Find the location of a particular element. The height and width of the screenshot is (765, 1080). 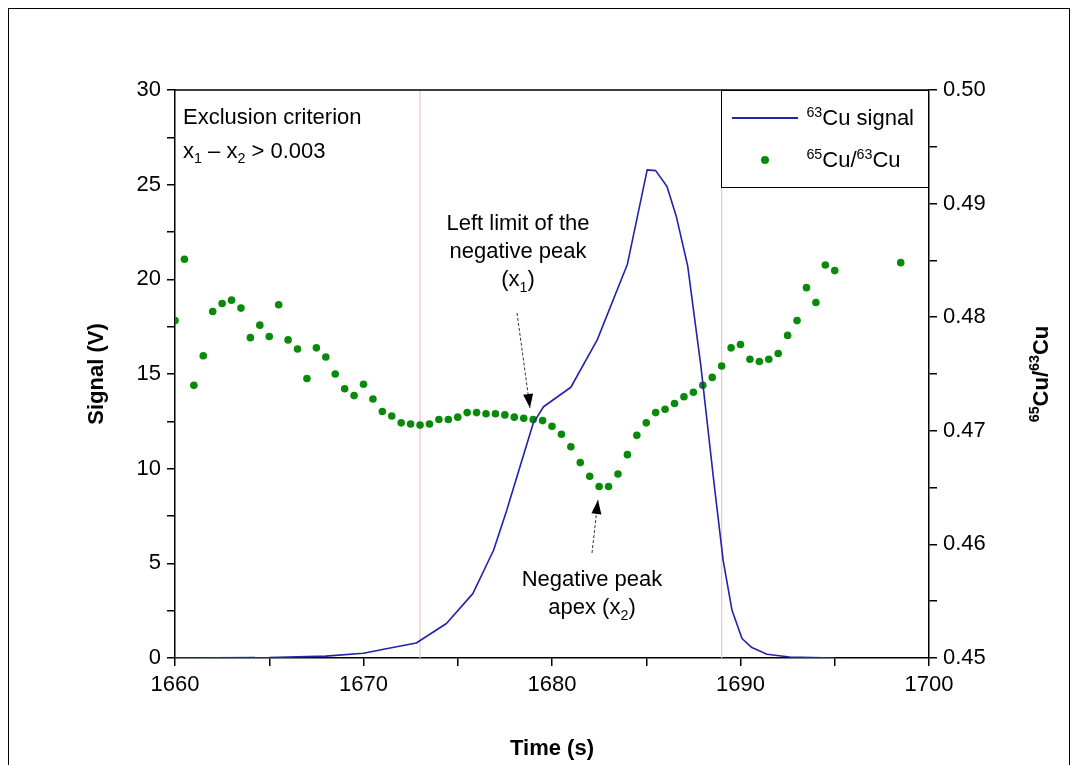

y-tick-label: 5 is located at coordinates (154, 562).